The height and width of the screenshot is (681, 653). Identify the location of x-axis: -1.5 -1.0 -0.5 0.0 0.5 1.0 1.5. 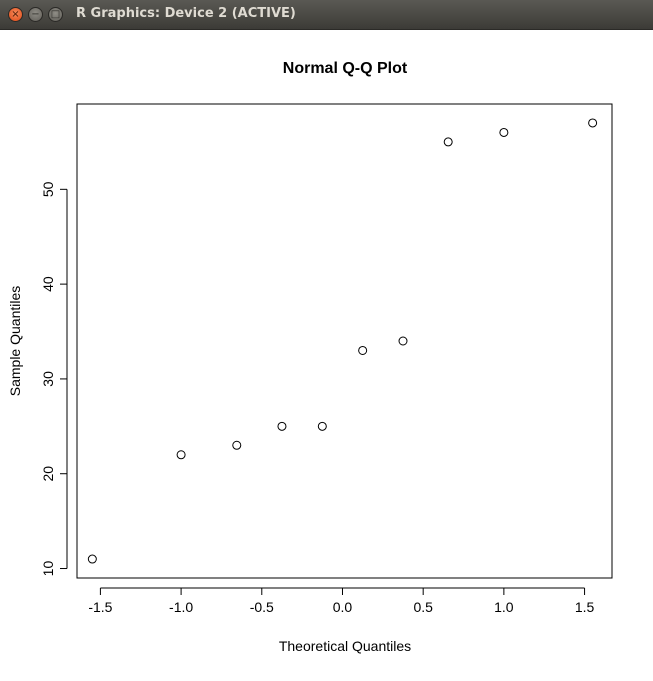
(341, 601).